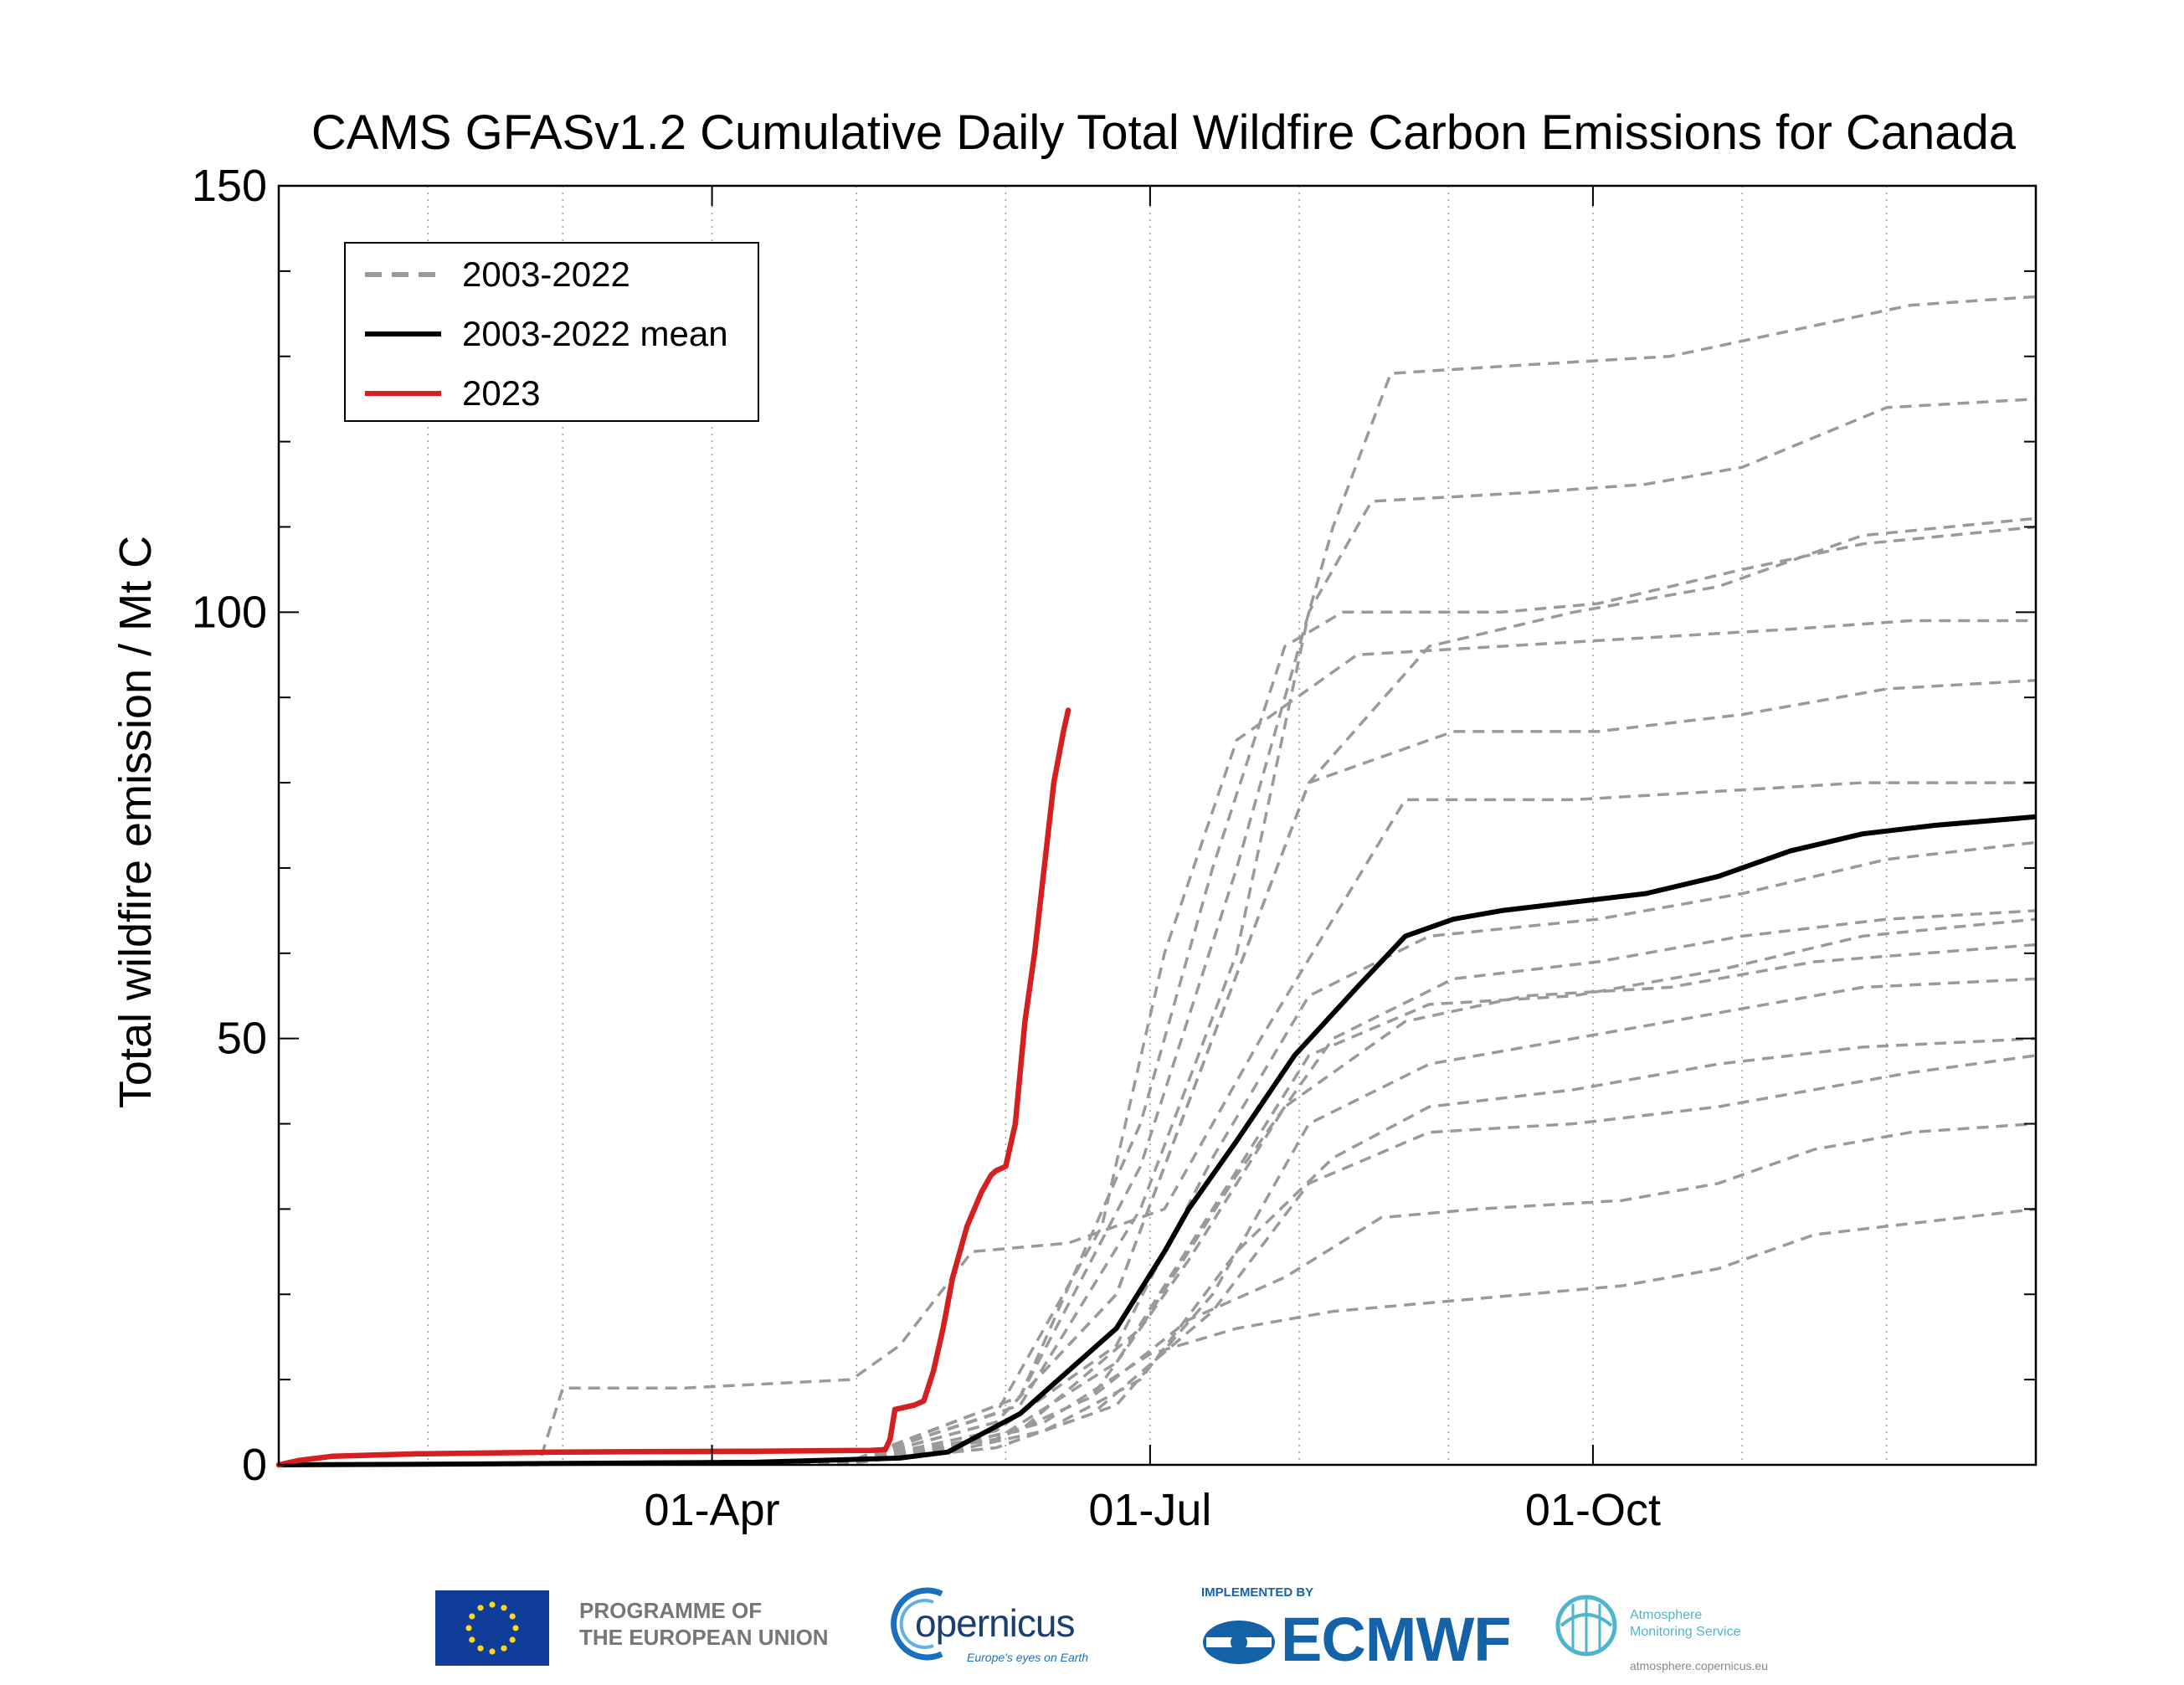 This screenshot has width=2184, height=1685. I want to click on copernicus-logo: opernicus Europe's eyes on Earth, so click(992, 1628).